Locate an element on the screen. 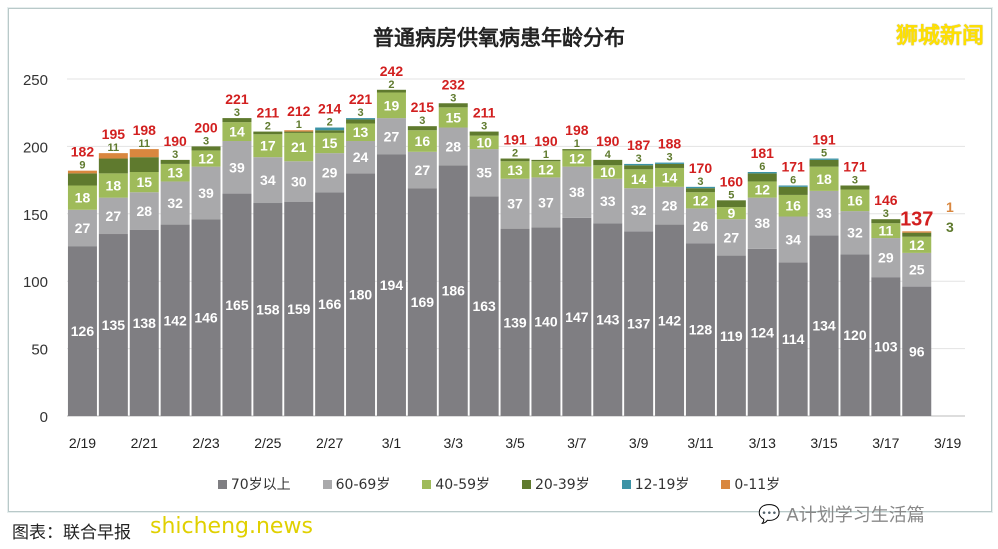 This screenshot has width=998, height=549. segment-label: 19 is located at coordinates (392, 105).